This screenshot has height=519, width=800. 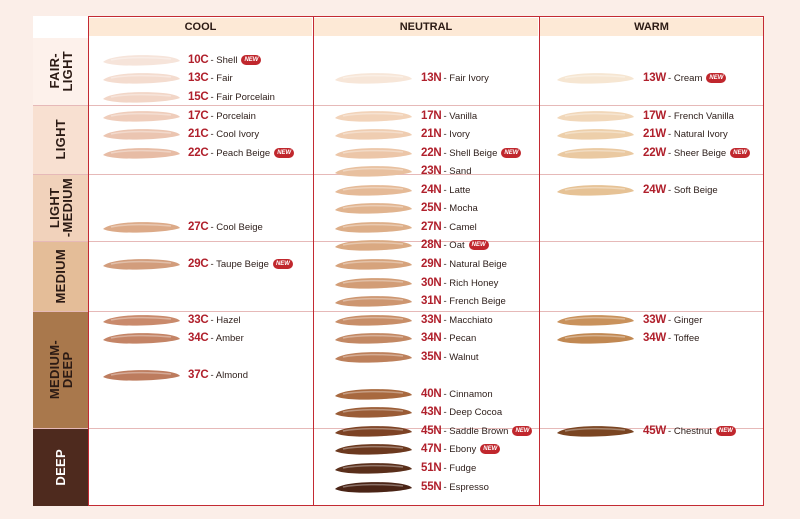 I want to click on shade-name: - Ivory, so click(x=456, y=134).